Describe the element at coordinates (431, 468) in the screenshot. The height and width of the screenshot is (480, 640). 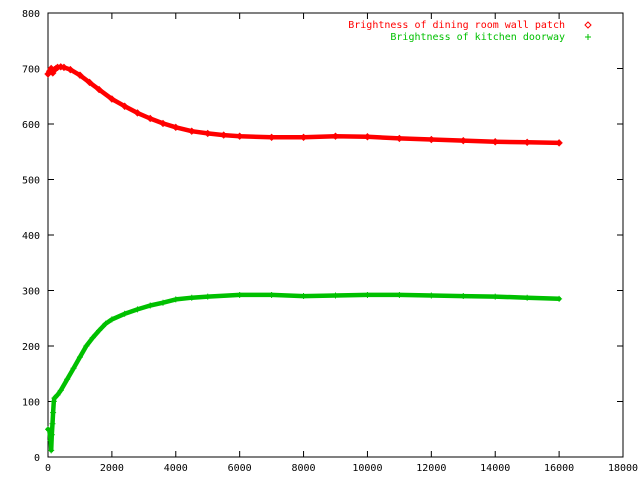
I see `x-tick-label: 12000` at that location.